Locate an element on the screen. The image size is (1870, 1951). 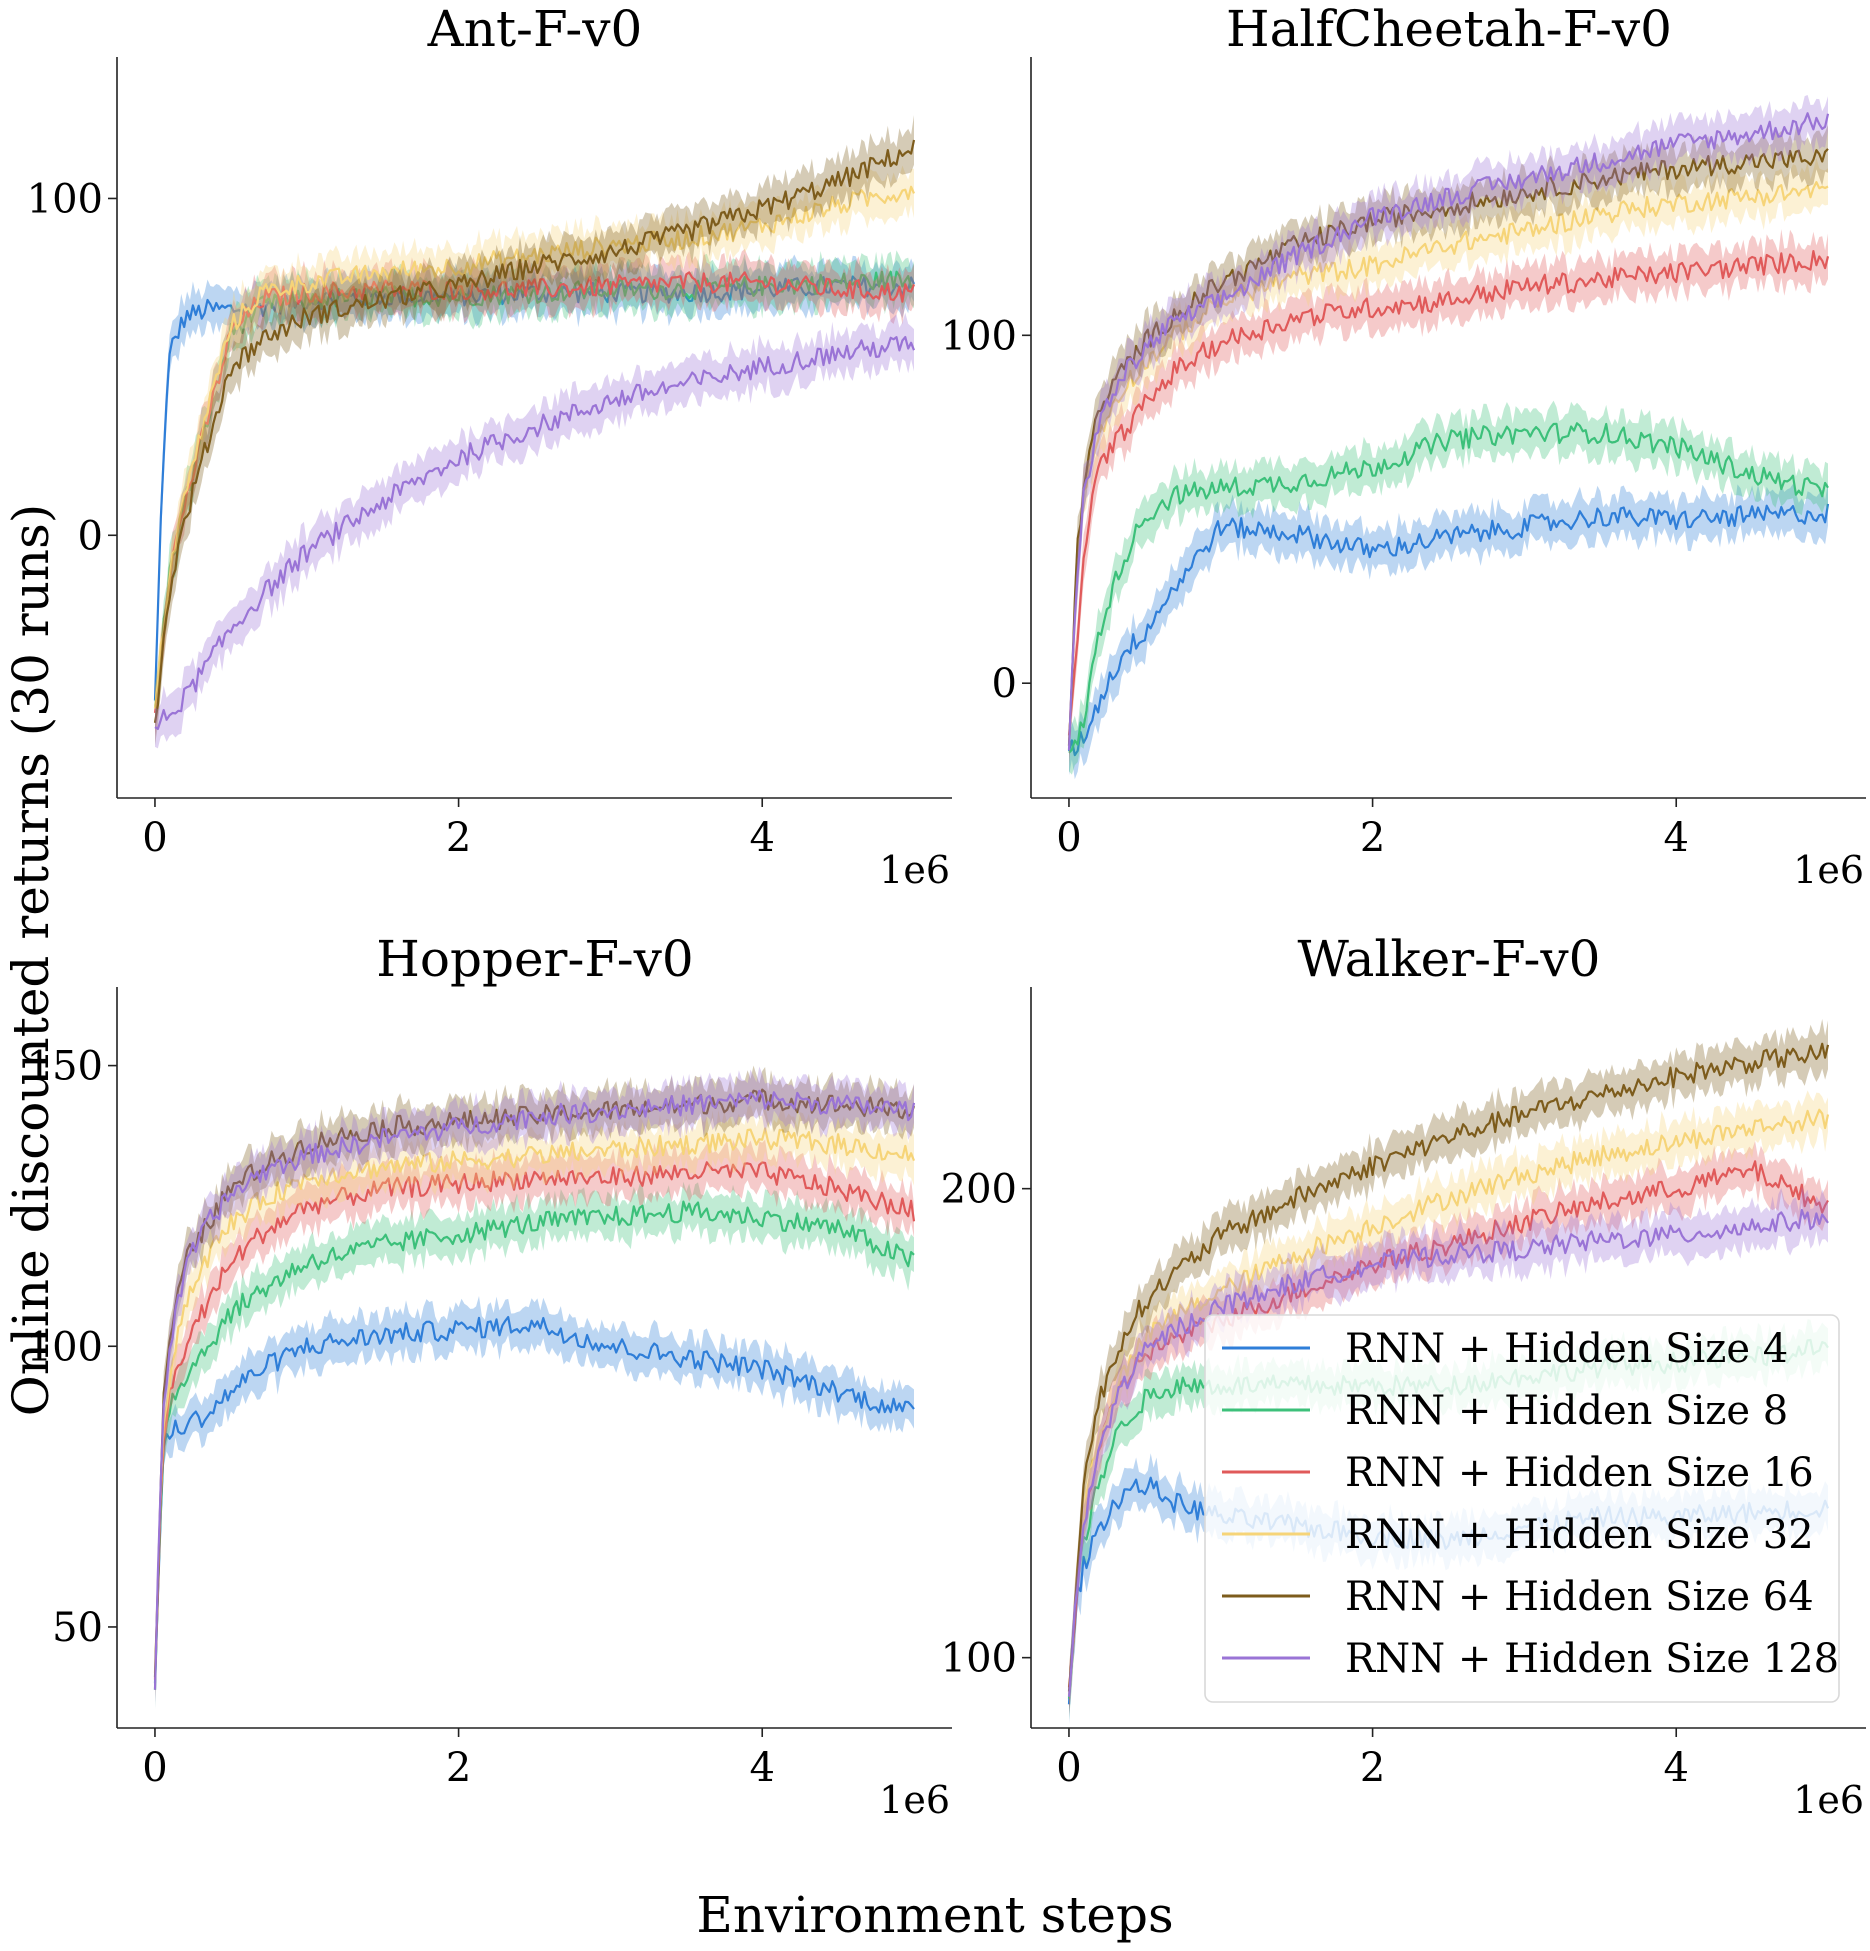
panel-title: Walker-F-v0 is located at coordinates (1449, 959).